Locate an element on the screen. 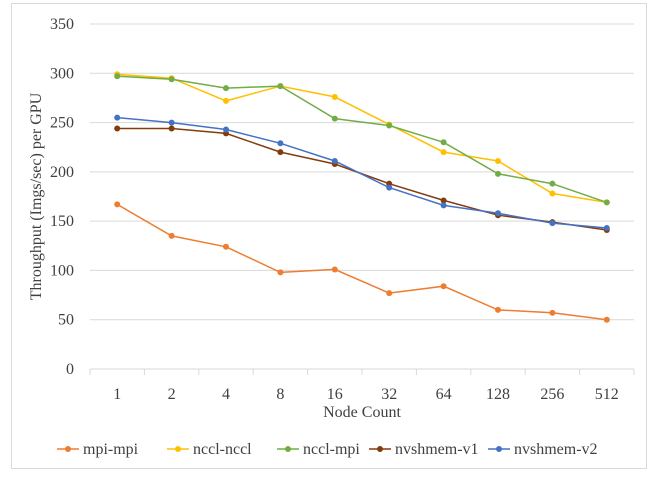  legend-label: nvshmem-v2 is located at coordinates (556, 449).